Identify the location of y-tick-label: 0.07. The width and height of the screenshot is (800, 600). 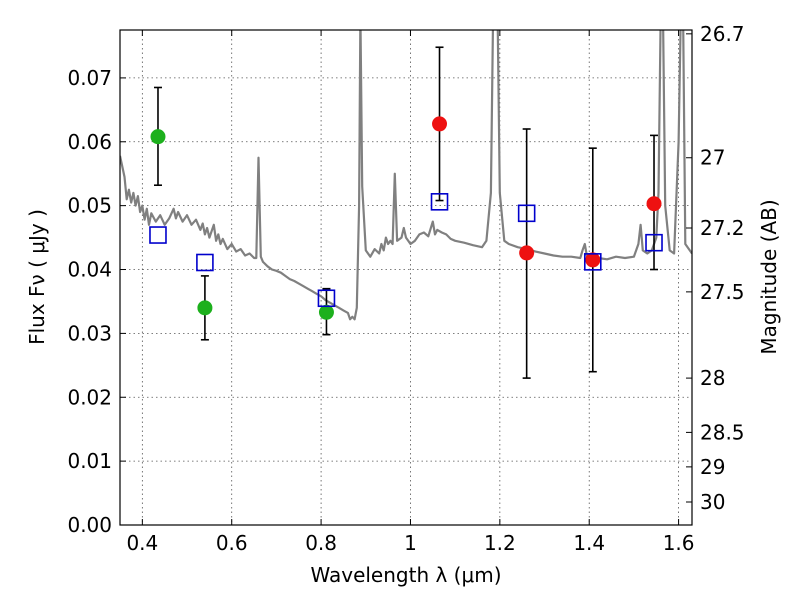
(89, 78).